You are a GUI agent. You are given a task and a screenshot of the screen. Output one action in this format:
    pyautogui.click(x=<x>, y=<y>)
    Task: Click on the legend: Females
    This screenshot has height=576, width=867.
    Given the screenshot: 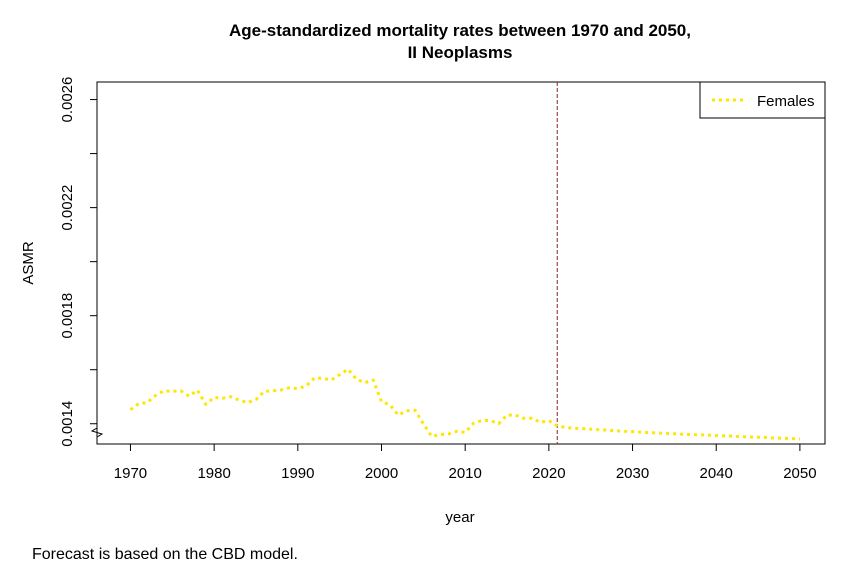 What is the action you would take?
    pyautogui.click(x=762, y=100)
    